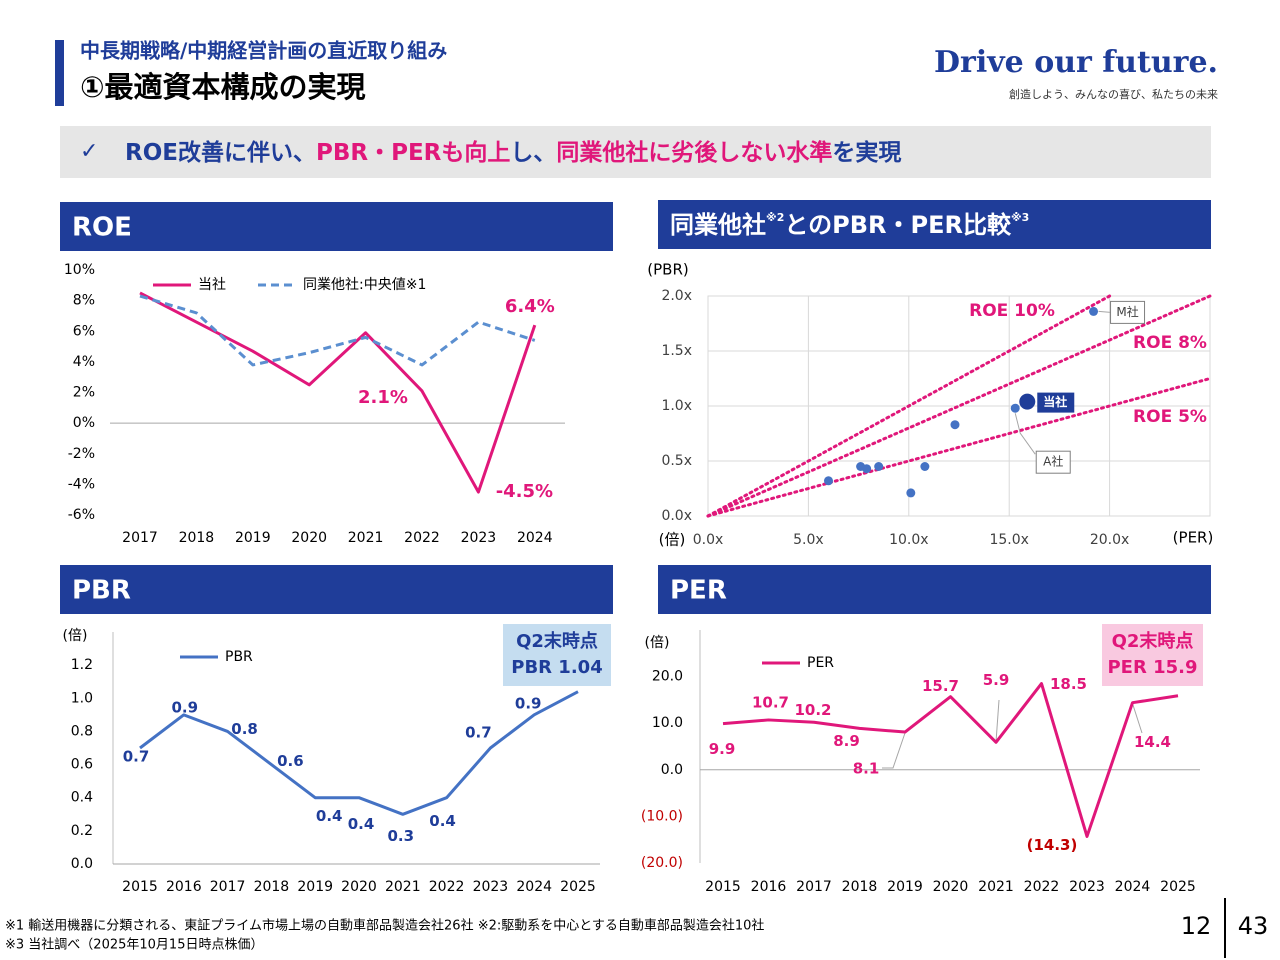 This screenshot has height=960, width=1280. I want to click on page-number: 12, so click(1196, 926).